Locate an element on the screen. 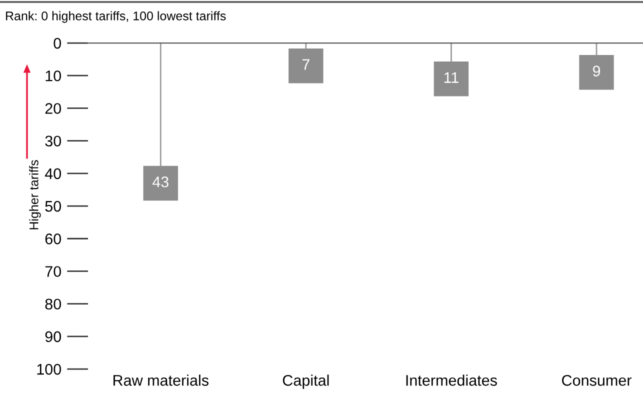 Image resolution: width=643 pixels, height=402 pixels. x-tick-label: Consumer is located at coordinates (597, 380).